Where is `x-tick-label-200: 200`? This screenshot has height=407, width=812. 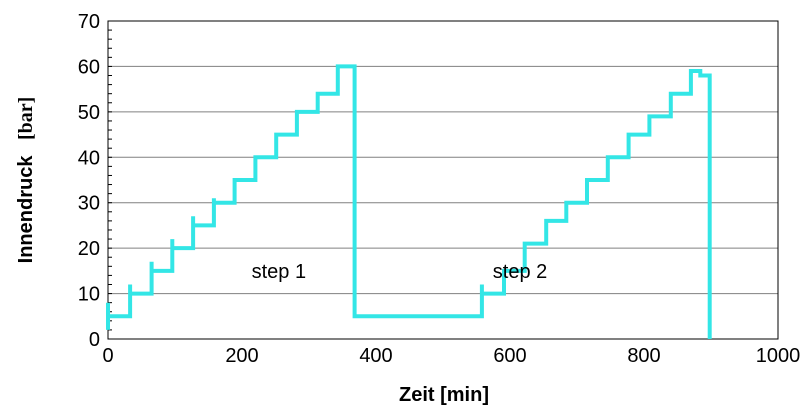 x-tick-label-200: 200 is located at coordinates (241, 356).